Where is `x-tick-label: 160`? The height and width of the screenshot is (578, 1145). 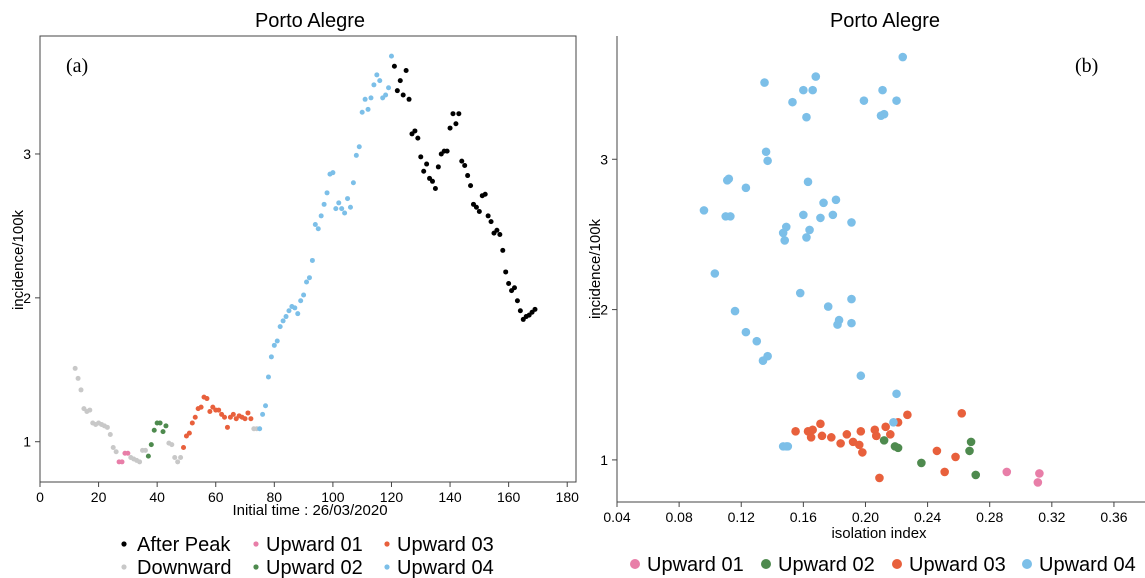 x-tick-label: 160 is located at coordinates (509, 497).